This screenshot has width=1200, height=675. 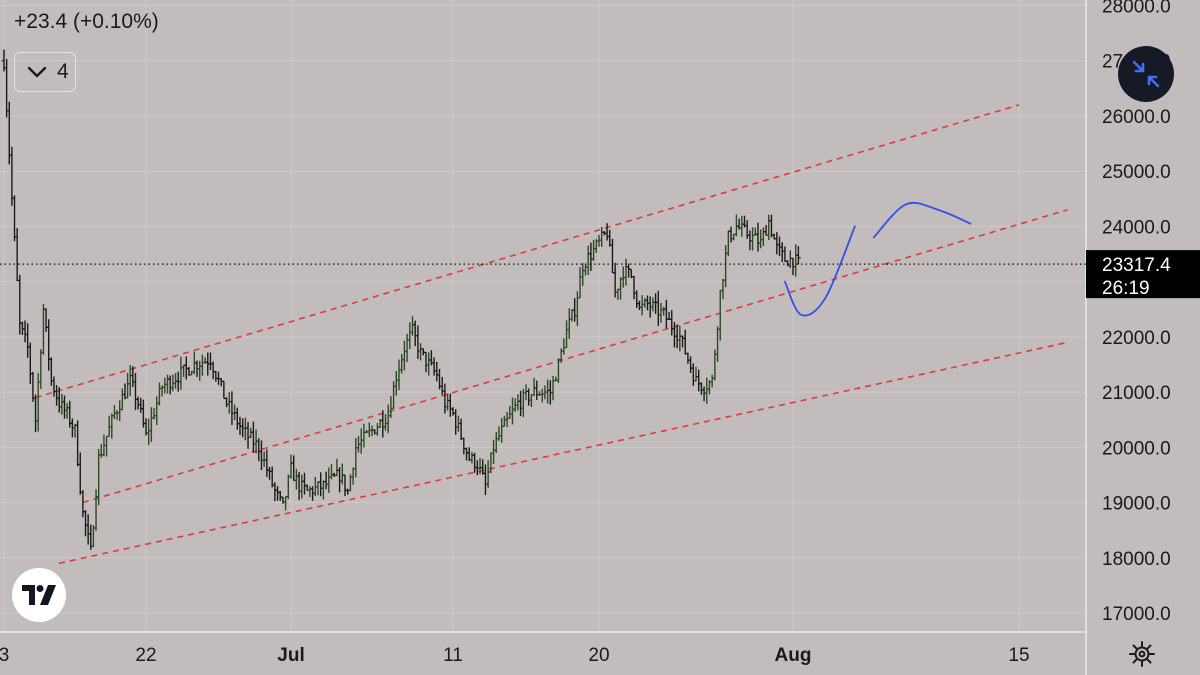 I want to click on time-axis: 3 22 Jul 11 20 Aug 15, so click(x=515, y=655).